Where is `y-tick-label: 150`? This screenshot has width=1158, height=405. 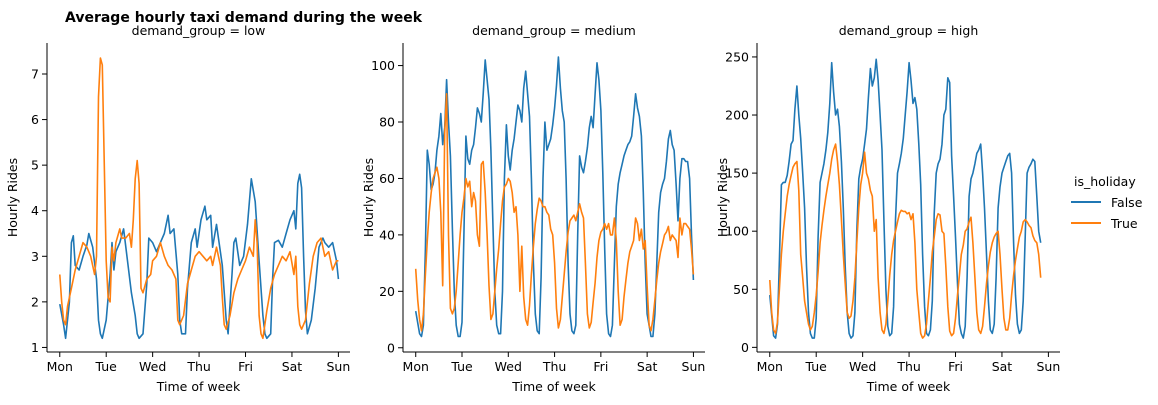
y-tick-label: 150 is located at coordinates (737, 173).